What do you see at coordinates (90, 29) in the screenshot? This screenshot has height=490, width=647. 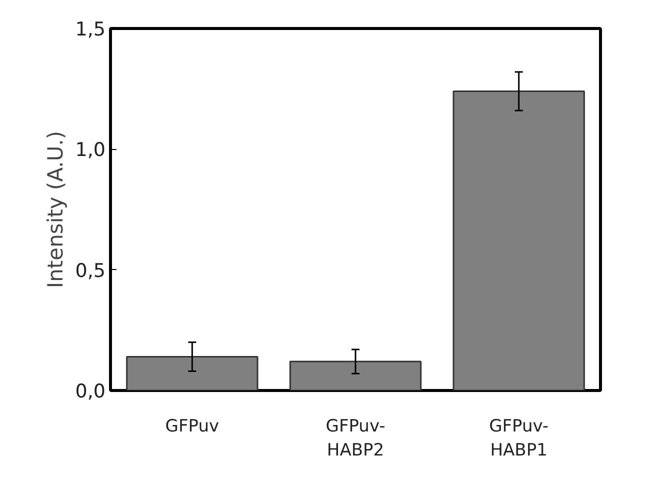 I see `y-tick-label: 1,5` at bounding box center [90, 29].